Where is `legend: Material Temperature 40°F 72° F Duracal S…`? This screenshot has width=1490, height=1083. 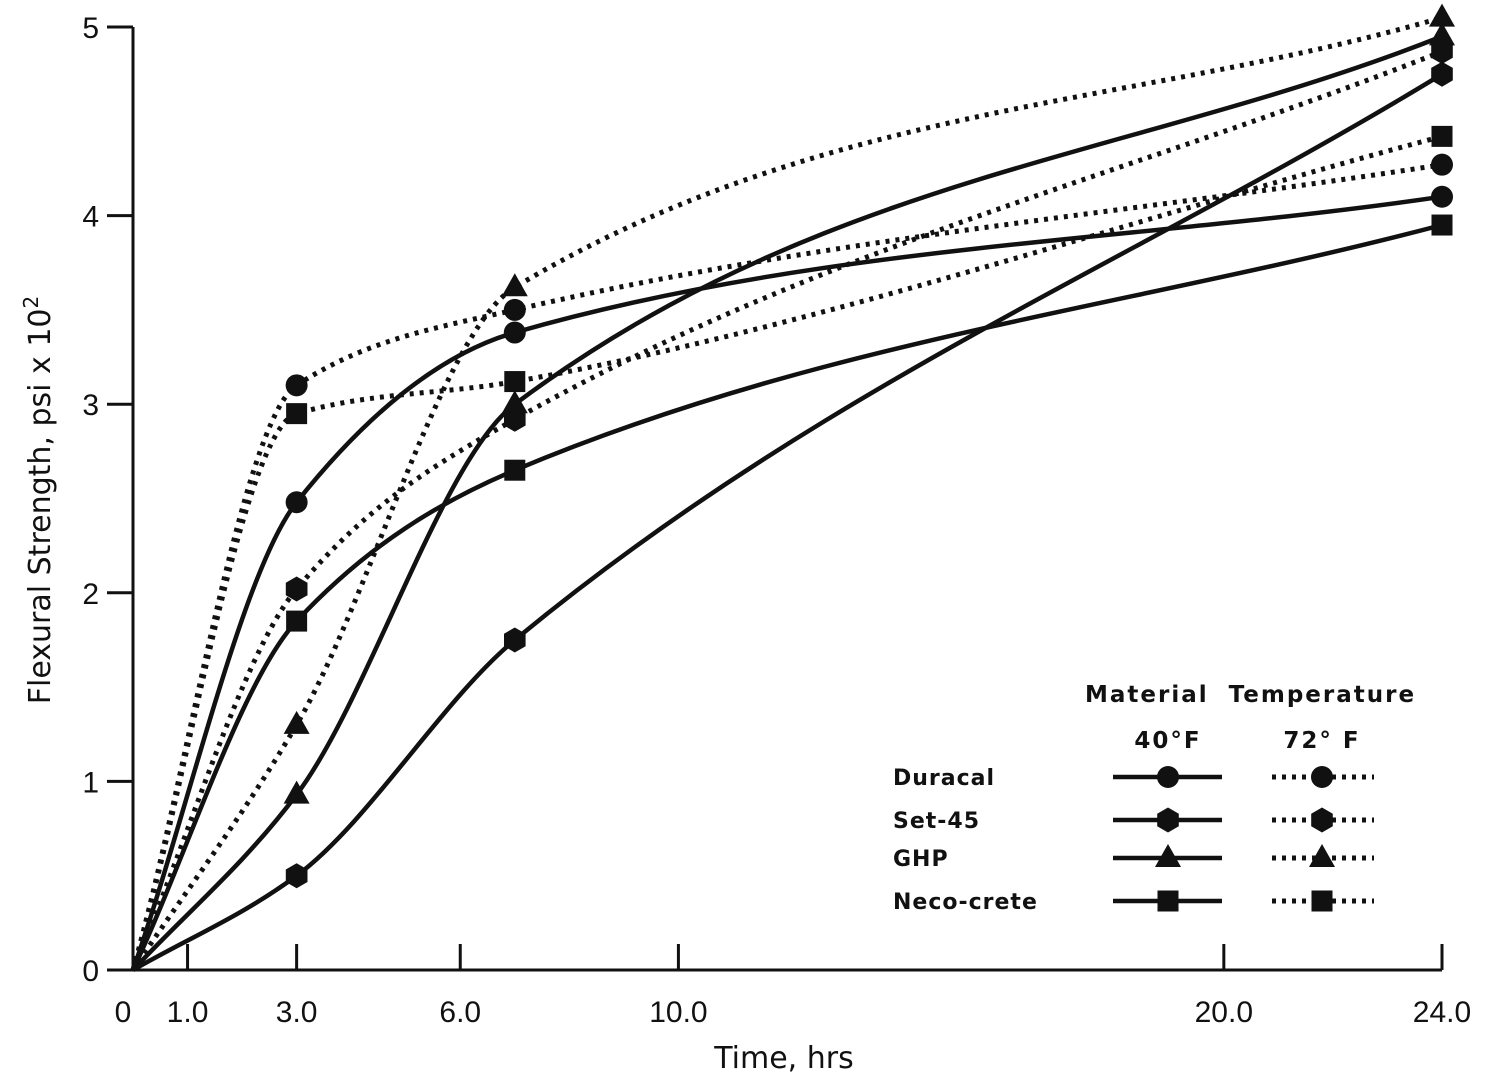
legend: Material Temperature 40°F 72° F Duracal S… is located at coordinates (1154, 798).